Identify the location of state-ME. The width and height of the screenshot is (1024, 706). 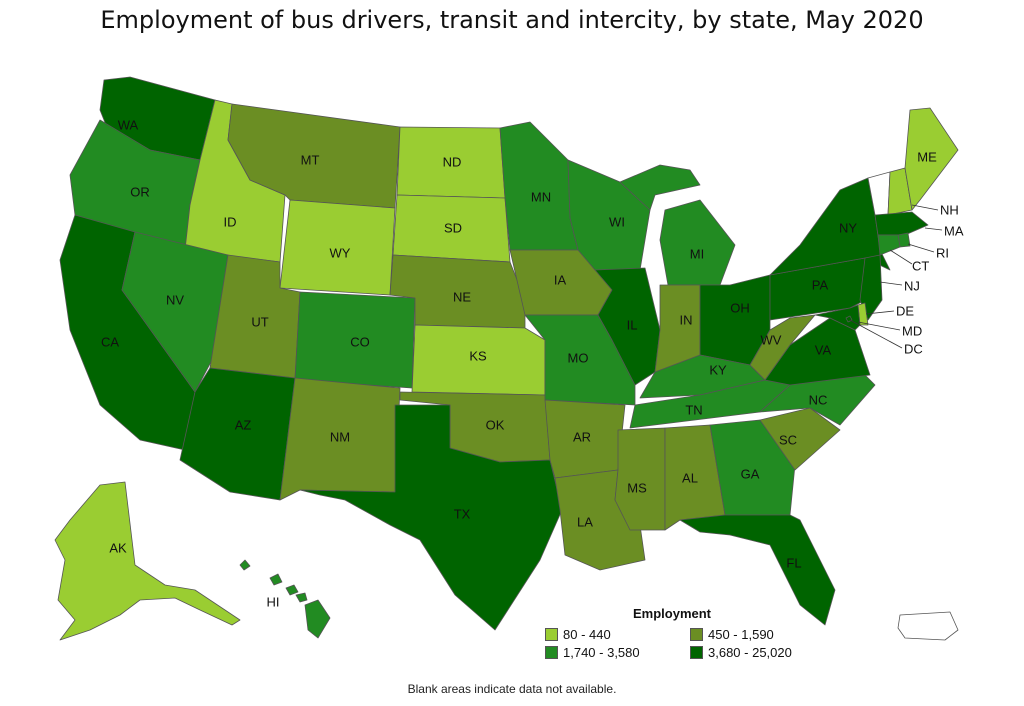
(931, 159).